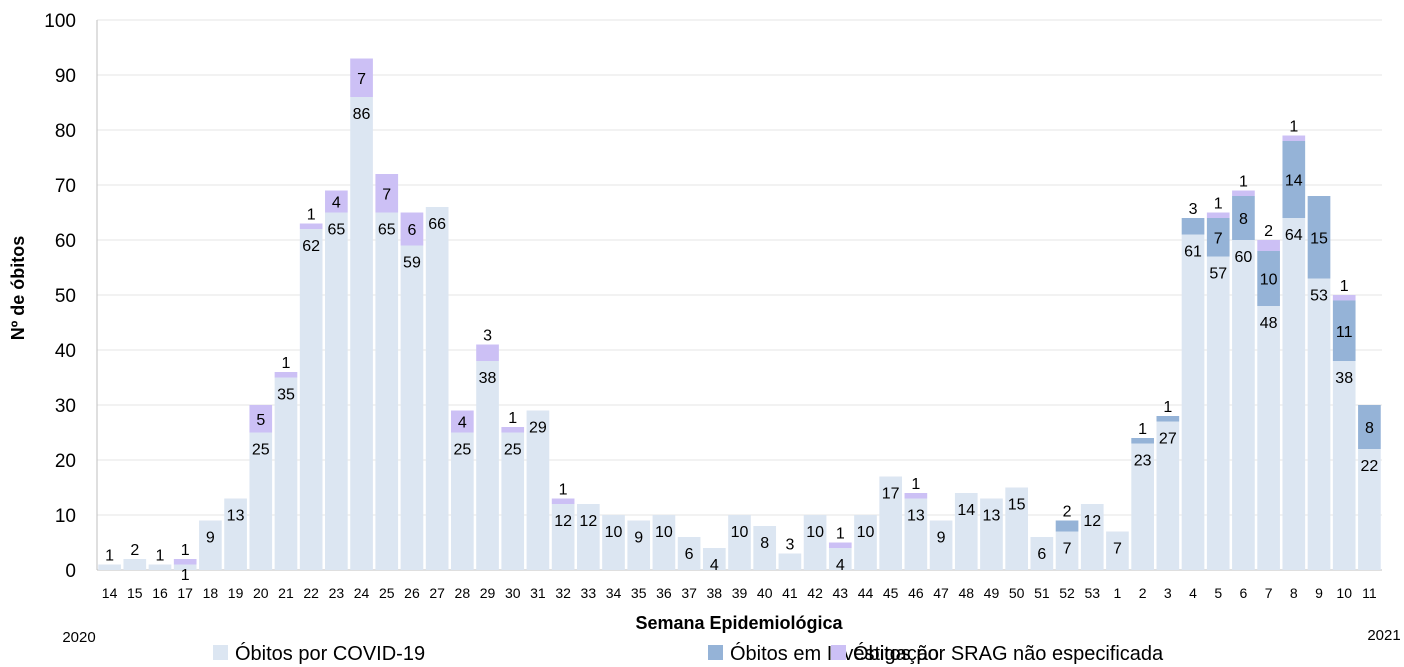 Image resolution: width=1404 pixels, height=667 pixels. I want to click on x-tick-label: 26, so click(412, 593).